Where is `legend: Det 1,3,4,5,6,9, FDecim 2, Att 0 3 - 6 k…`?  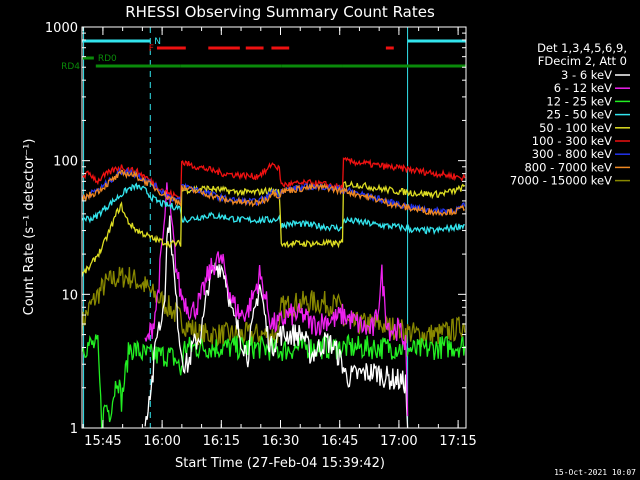
legend: Det 1,3,4,5,6,9, FDecim 2, Att 0 3 - 6 k… is located at coordinates (570, 114).